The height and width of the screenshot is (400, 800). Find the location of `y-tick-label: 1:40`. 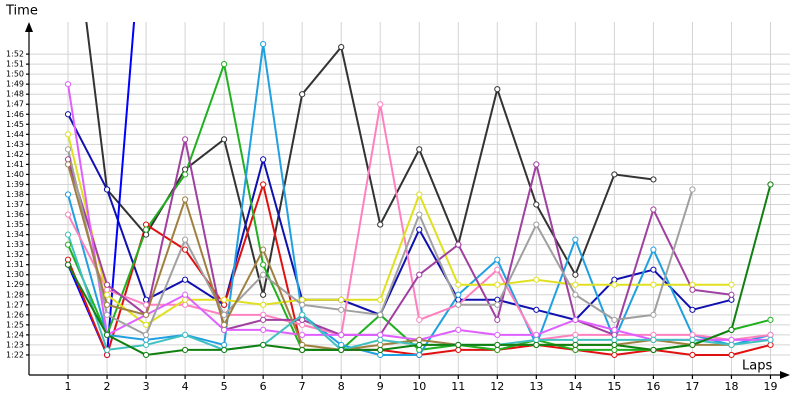

y-tick-label: 1:40 is located at coordinates (15, 174).